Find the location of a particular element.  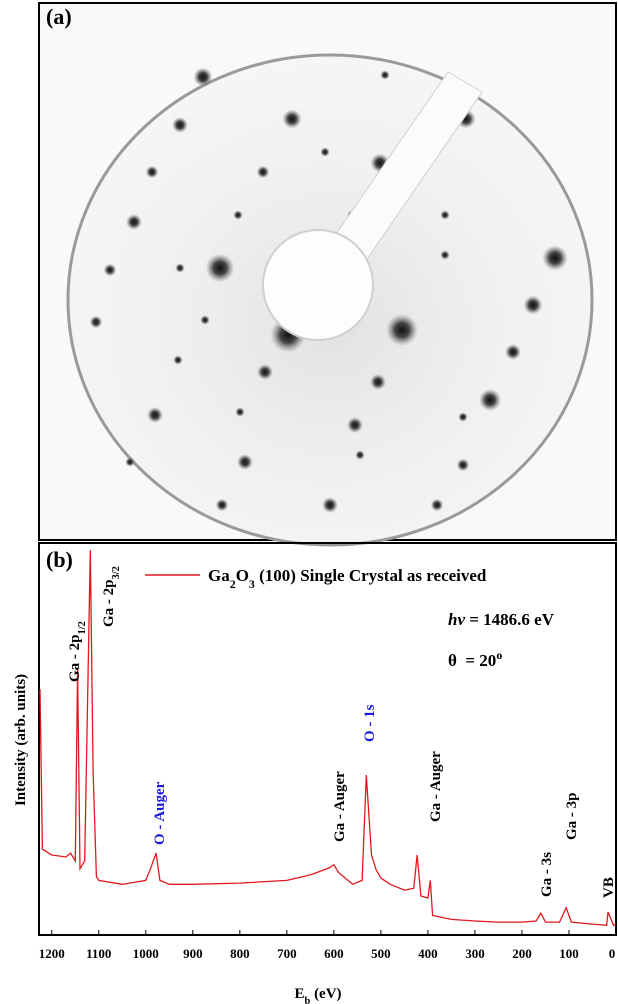

text-part: VB is located at coordinates (609, 887).